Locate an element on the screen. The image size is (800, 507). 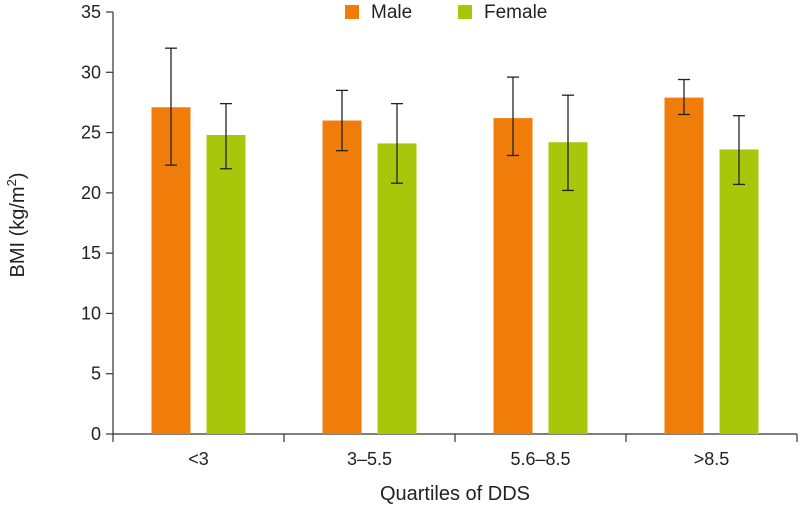
y-ticks: 0 5 10 15 20 25 30 35 is located at coordinates (97, 223).